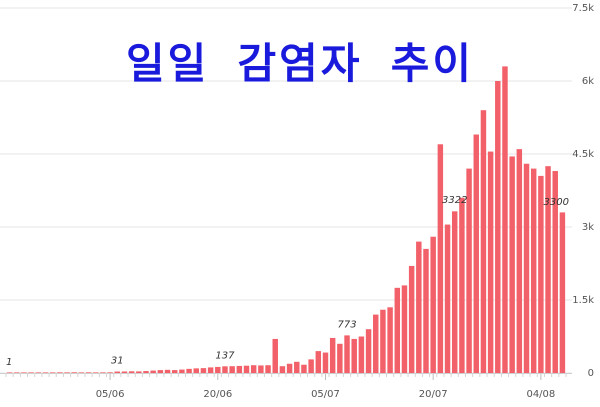 This screenshot has width=600, height=407. Describe the element at coordinates (454, 200) in the screenshot. I see `data-label: 3322` at that location.